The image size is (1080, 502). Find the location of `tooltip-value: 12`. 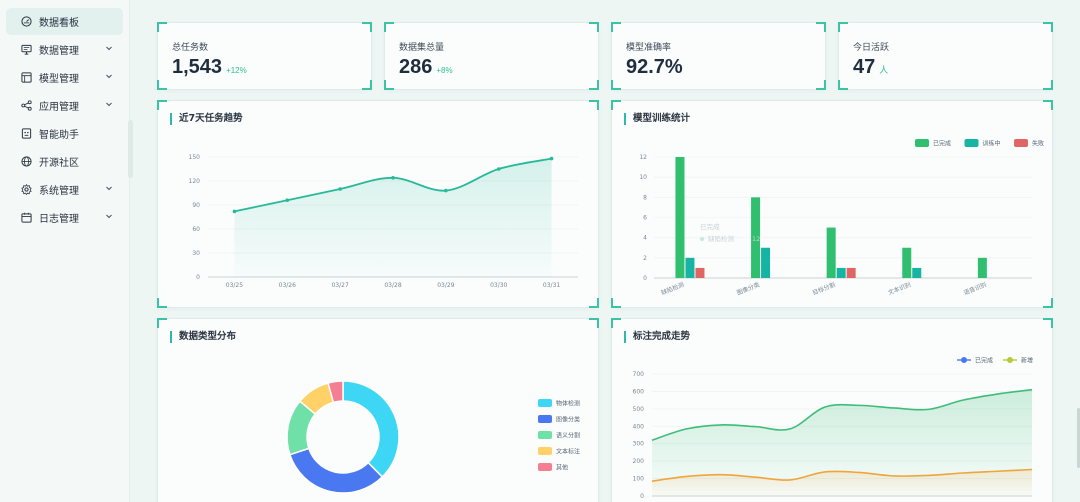

tooltip-value: 12 is located at coordinates (756, 239).